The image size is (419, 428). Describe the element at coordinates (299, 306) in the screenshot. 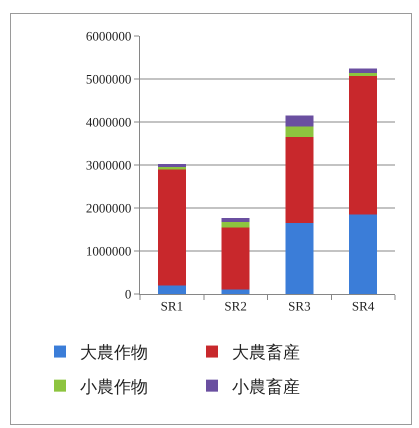

I see `x-tick-label: SR3` at that location.